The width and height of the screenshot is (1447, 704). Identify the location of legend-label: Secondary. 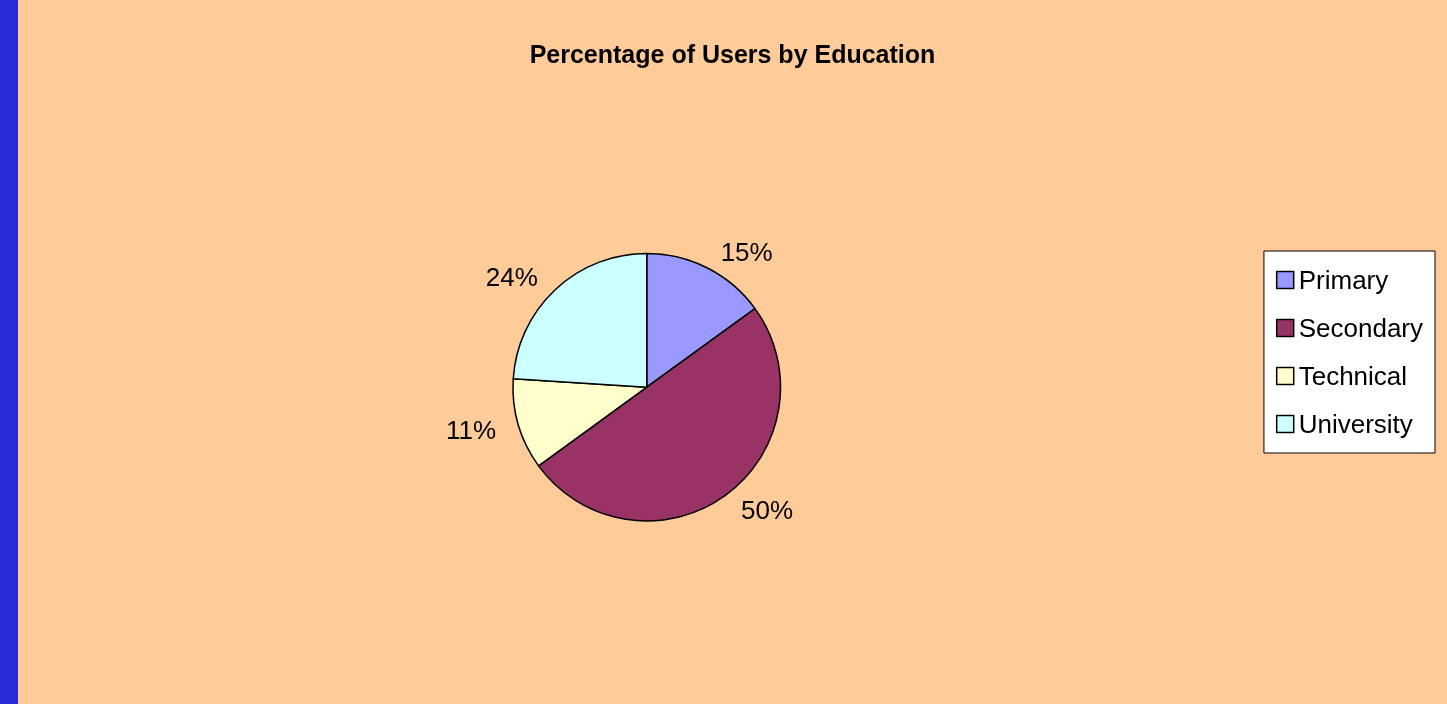
(1361, 328).